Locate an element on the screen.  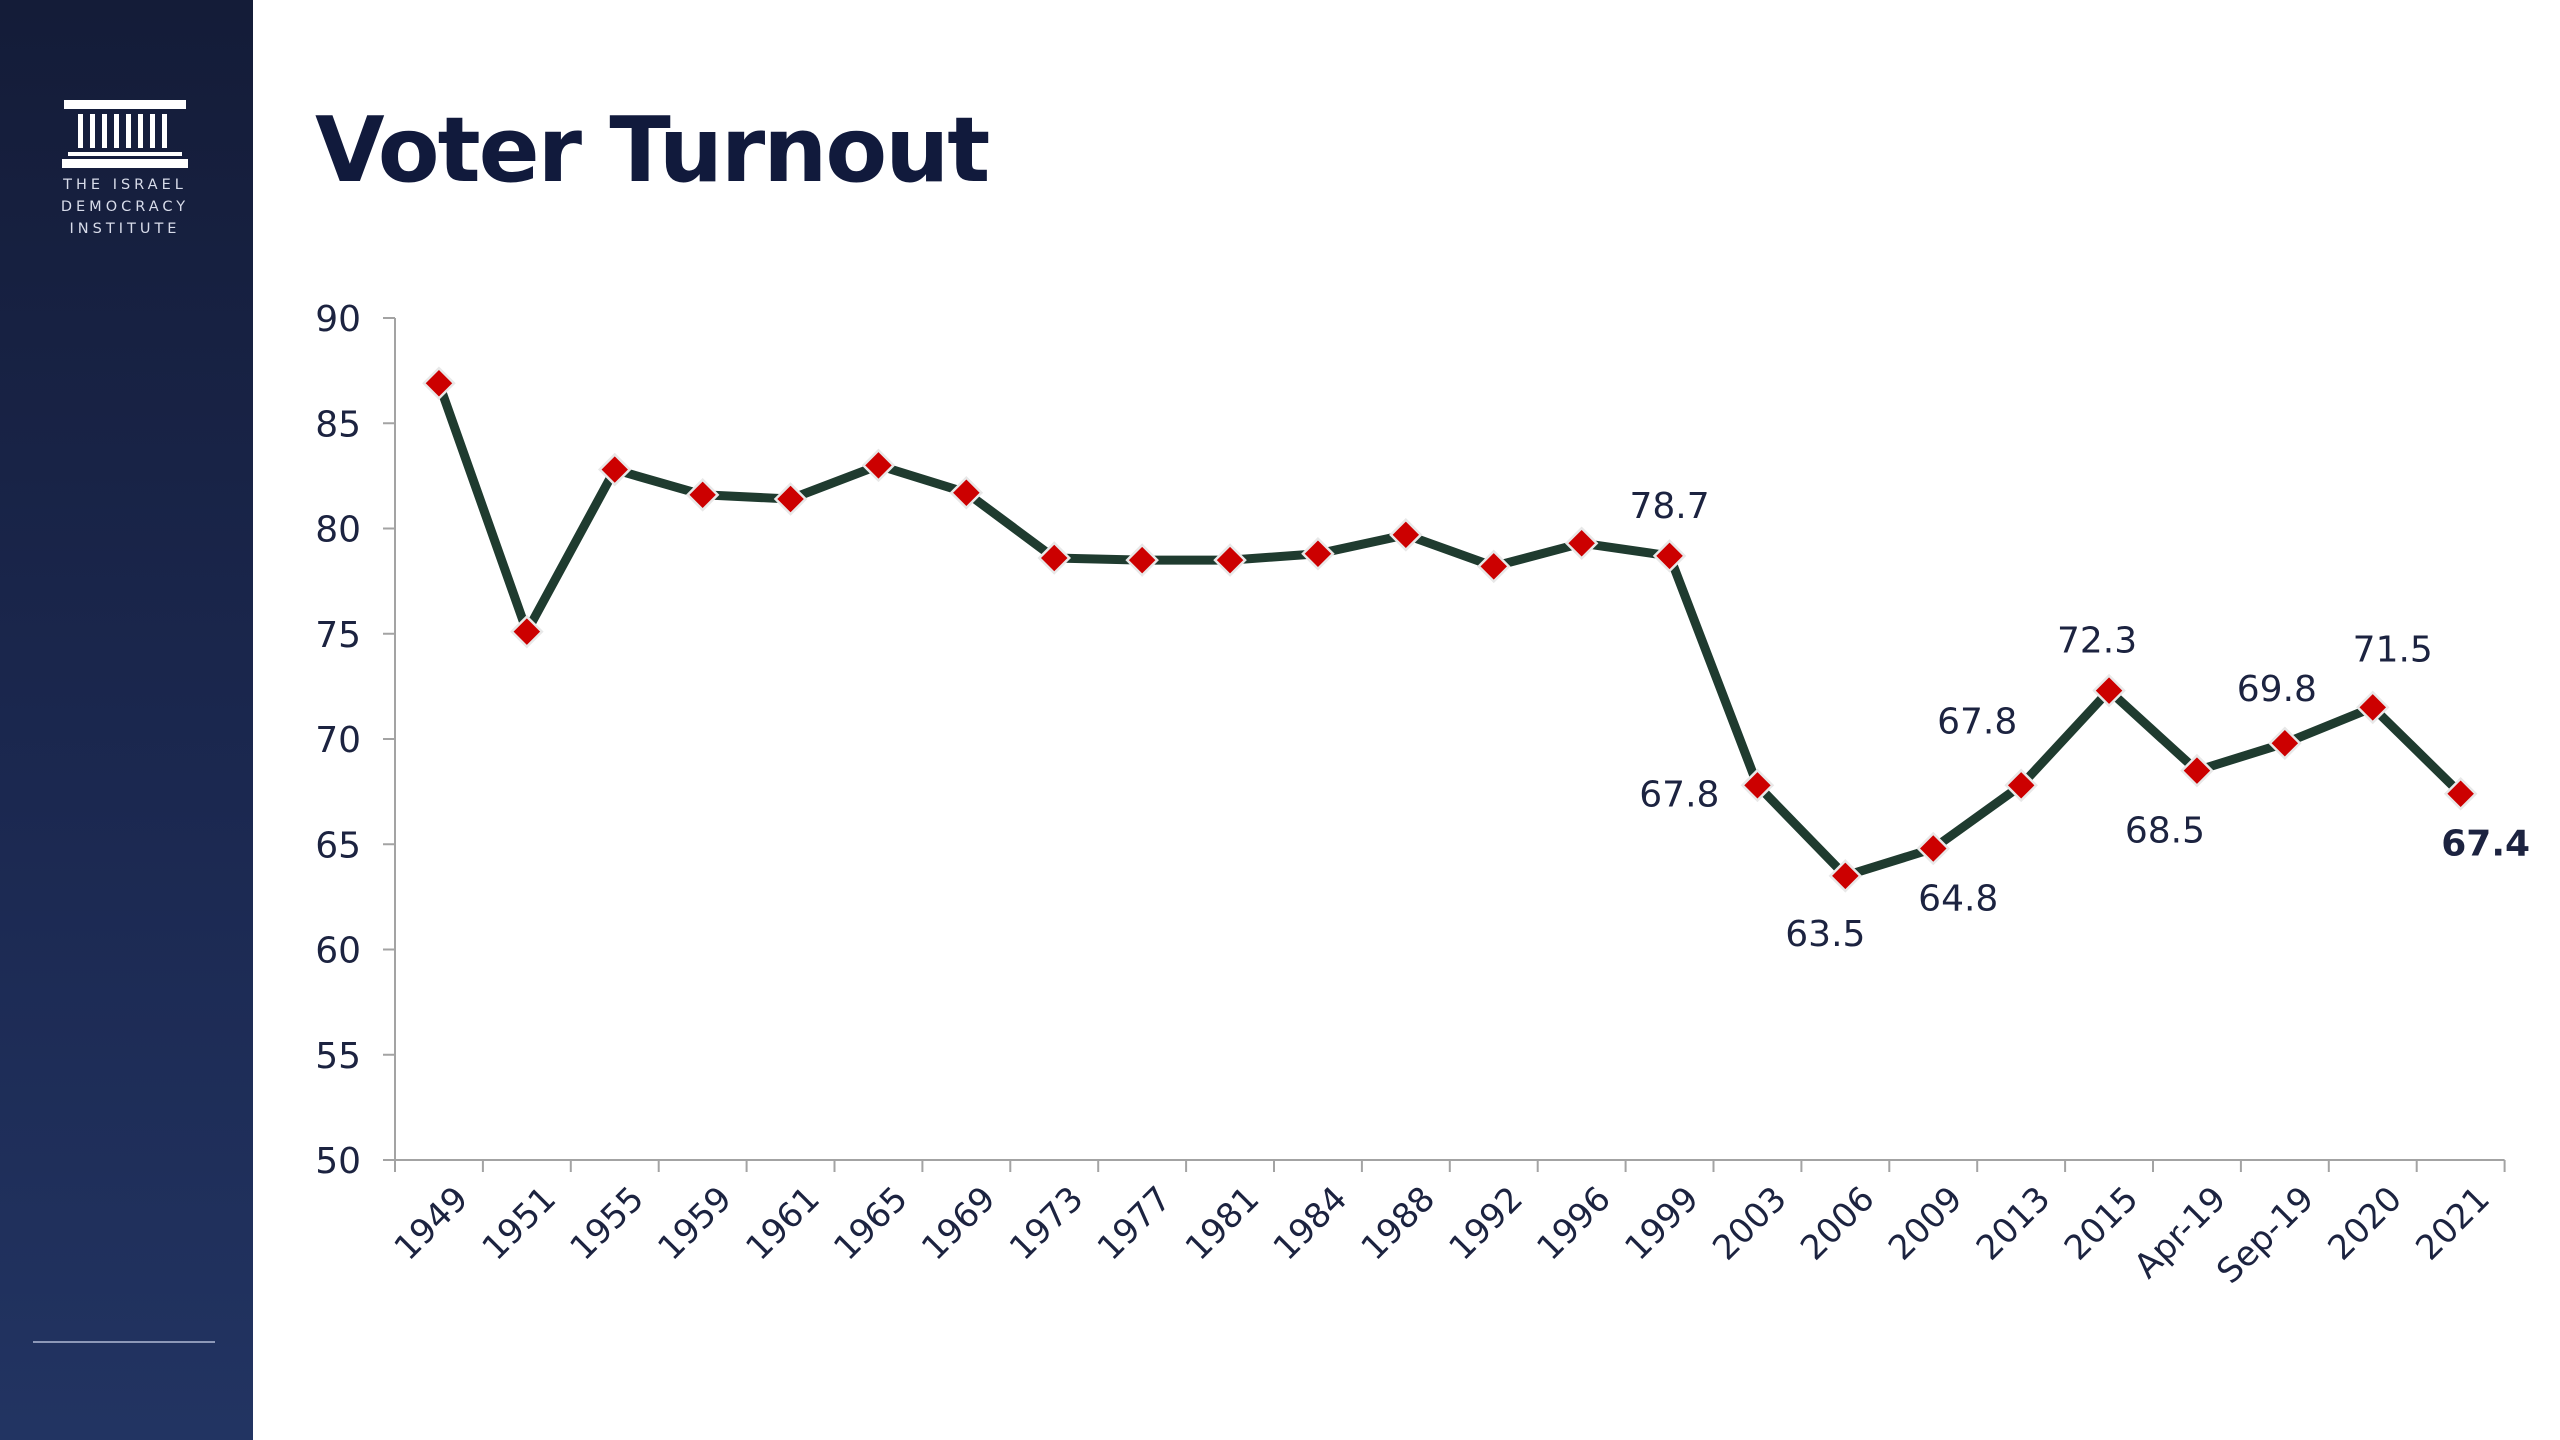
y-tick-label: 60 is located at coordinates (338, 951).